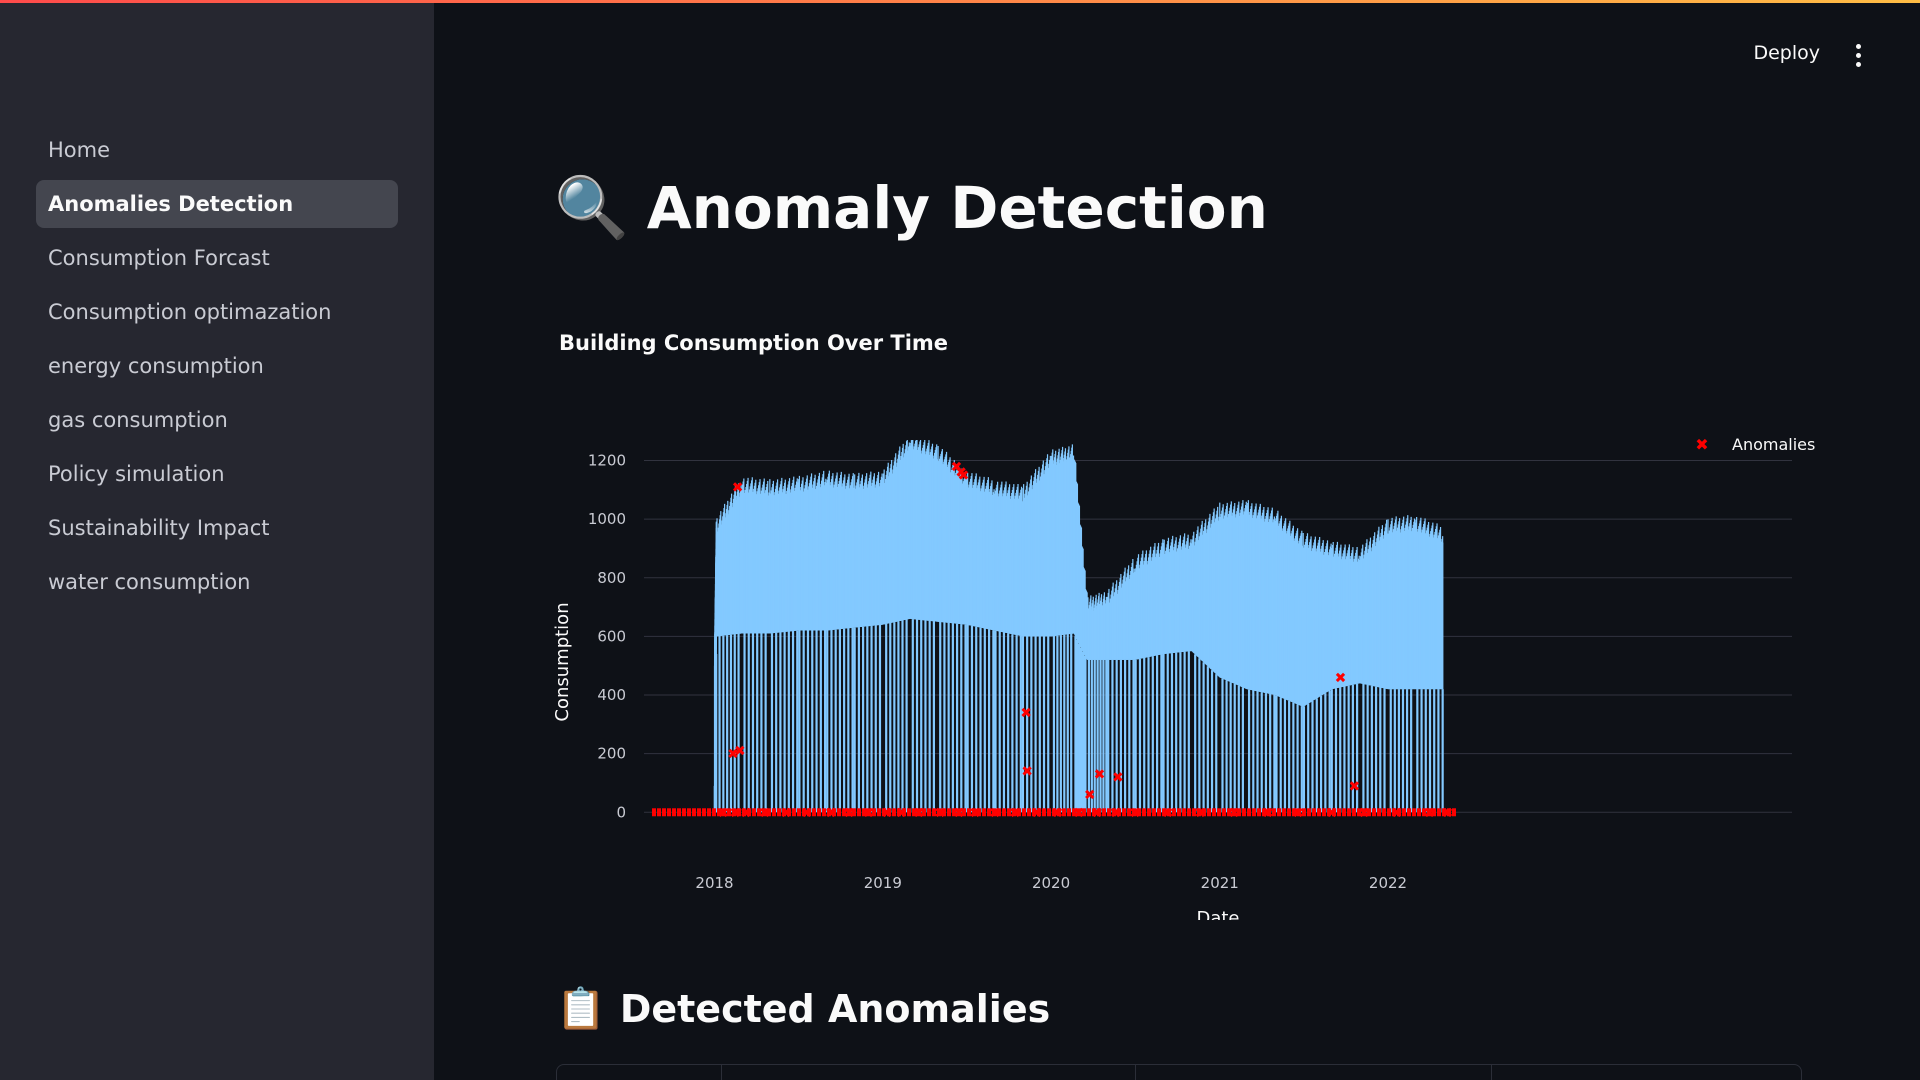 The width and height of the screenshot is (1920, 1080). I want to click on table-column-divider, so click(1135, 1072).